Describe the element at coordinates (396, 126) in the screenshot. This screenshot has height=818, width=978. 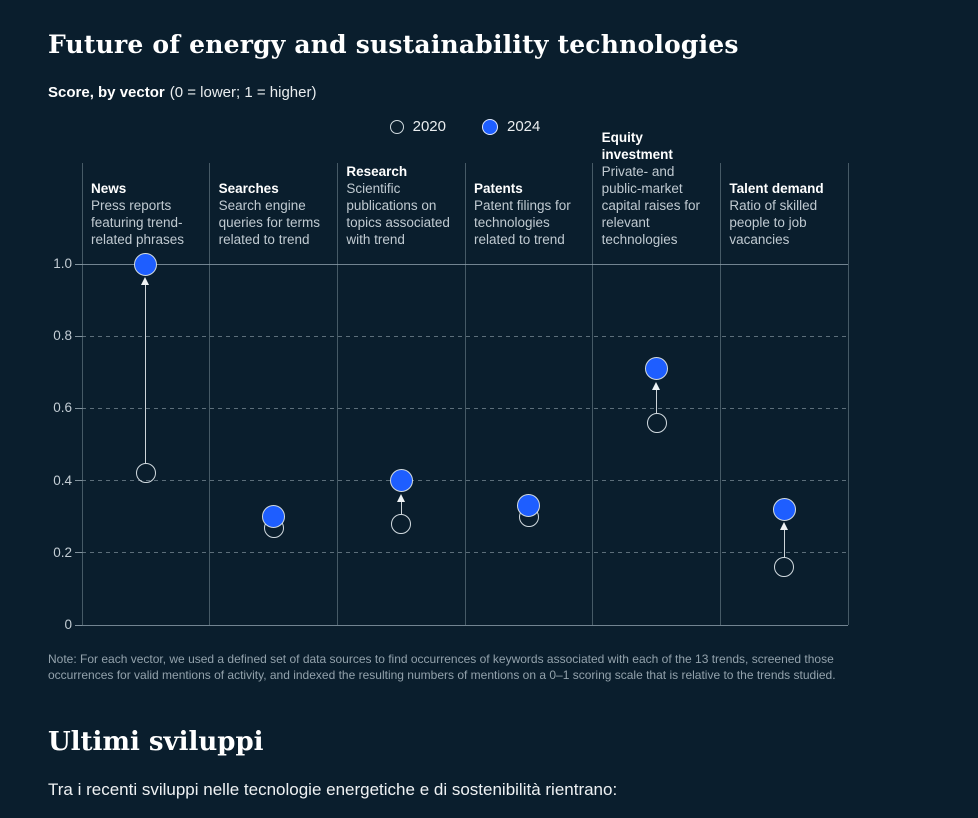
I see `open-circle-icon` at that location.